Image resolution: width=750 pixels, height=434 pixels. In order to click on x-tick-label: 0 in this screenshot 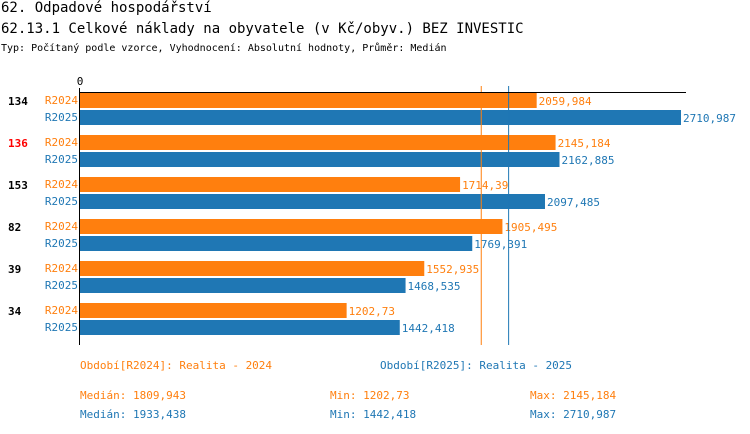, I will do `click(80, 81)`.